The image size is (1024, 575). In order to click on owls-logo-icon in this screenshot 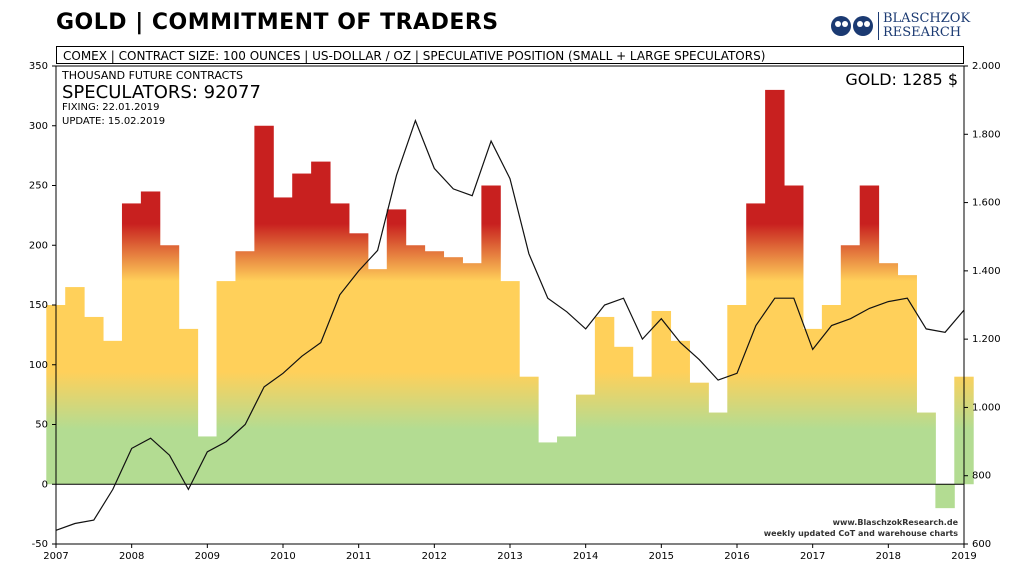, I will do `click(852, 26)`.